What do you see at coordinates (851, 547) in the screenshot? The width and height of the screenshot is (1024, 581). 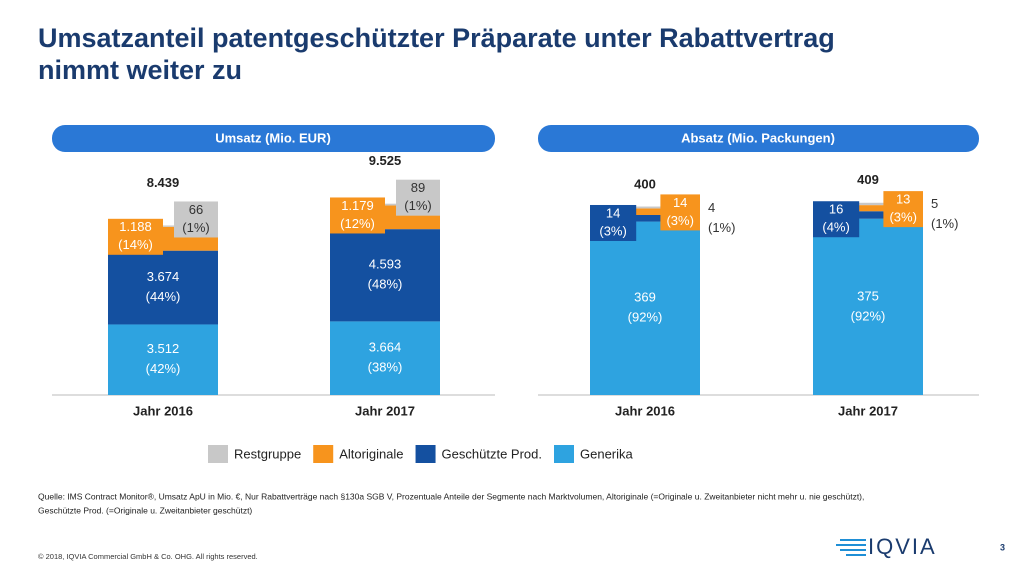 I see `logo-lines` at bounding box center [851, 547].